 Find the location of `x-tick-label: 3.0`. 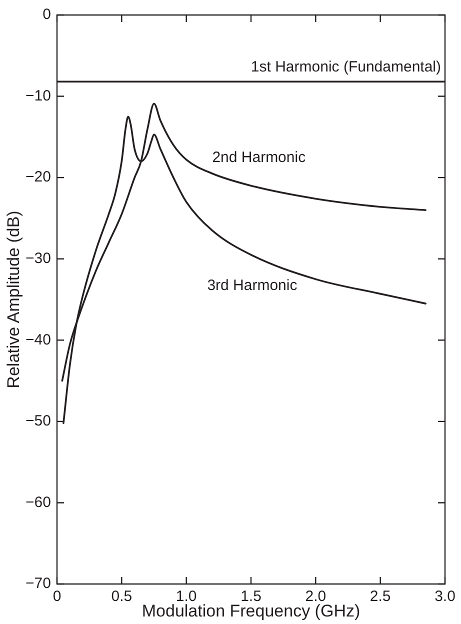

x-tick-label: 3.0 is located at coordinates (445, 597).